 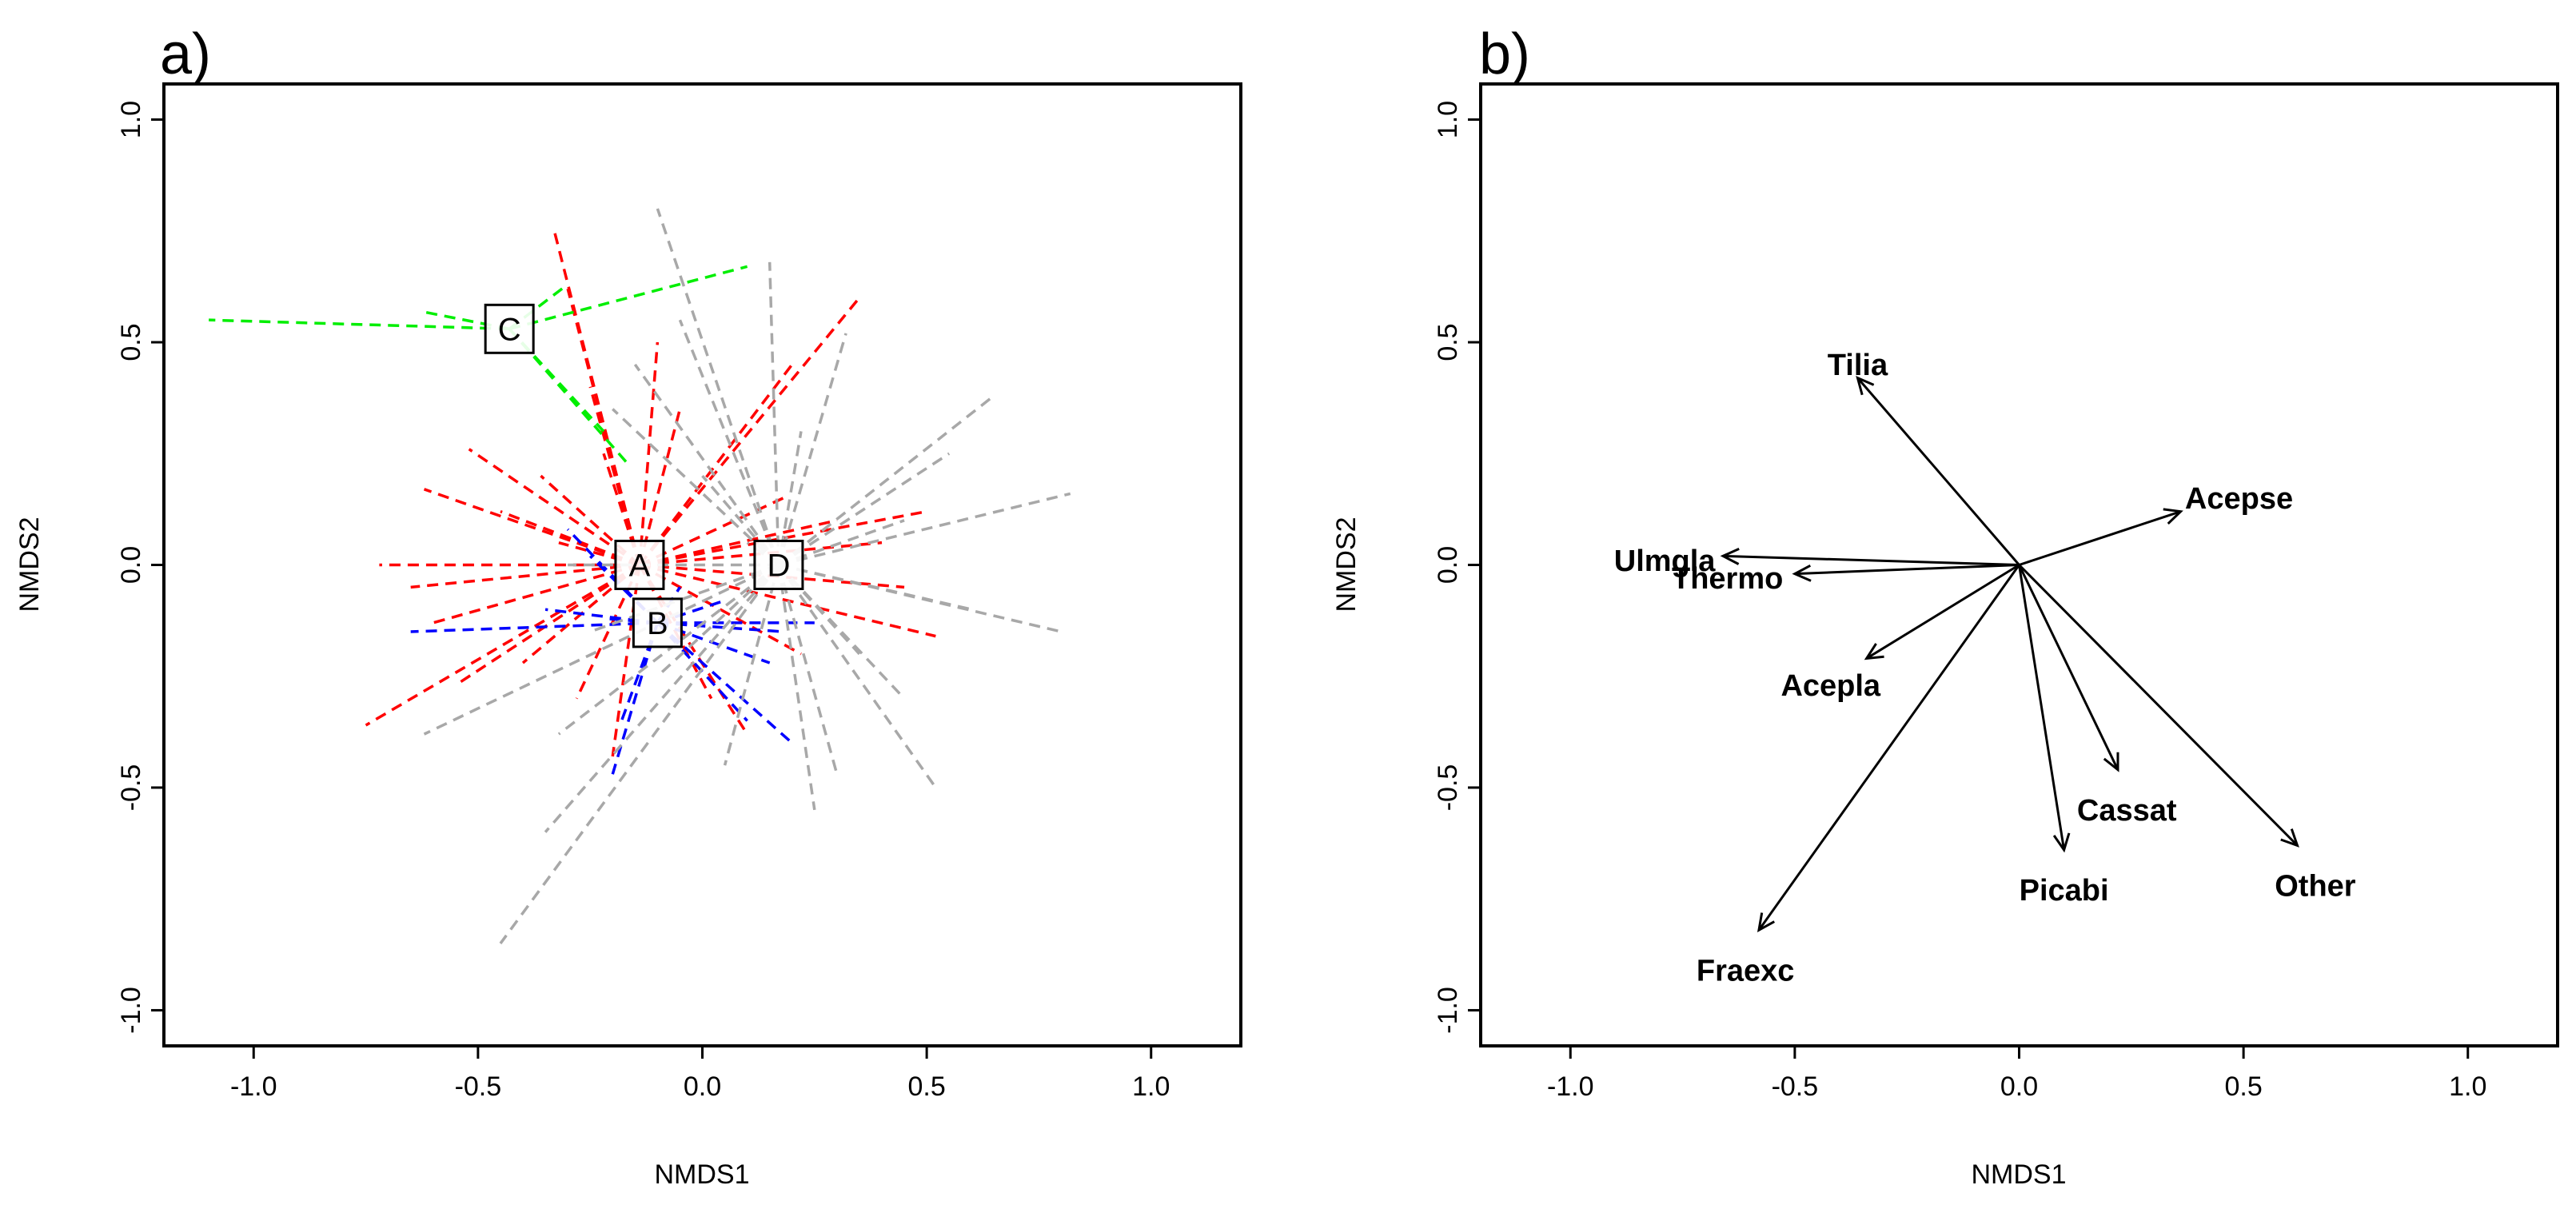 What do you see at coordinates (131, 788) in the screenshot?
I see `panel-a-y-tick-label: -0.5` at bounding box center [131, 788].